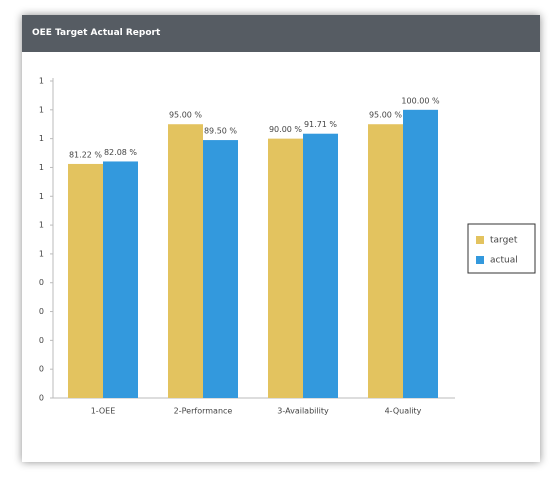 The width and height of the screenshot is (559, 481). I want to click on x-tick-label: 4-Quality, so click(403, 411).